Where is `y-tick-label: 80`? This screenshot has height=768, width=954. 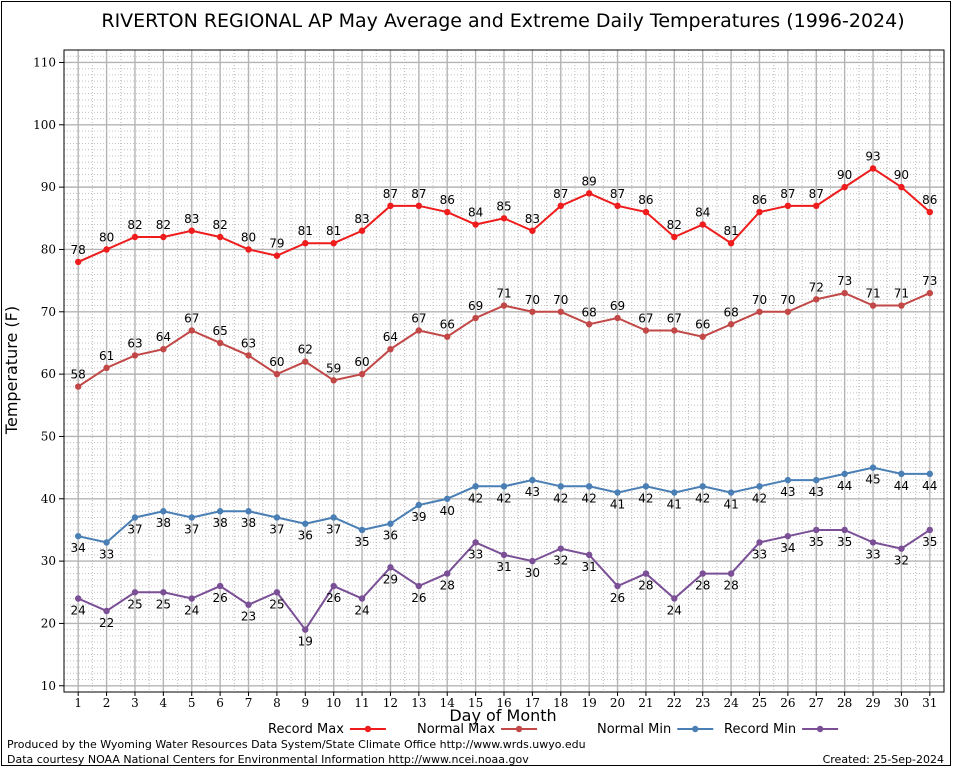
y-tick-label: 80 is located at coordinates (48, 249).